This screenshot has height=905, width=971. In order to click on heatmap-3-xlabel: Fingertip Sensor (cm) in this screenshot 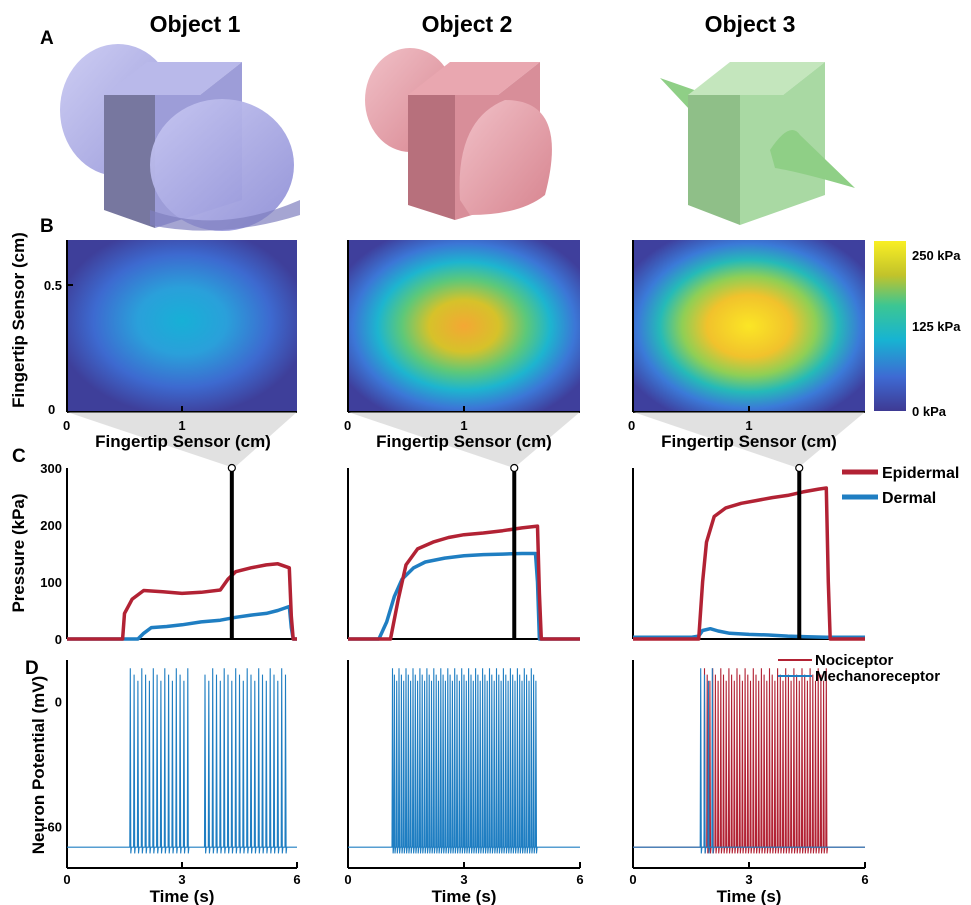, I will do `click(749, 441)`.